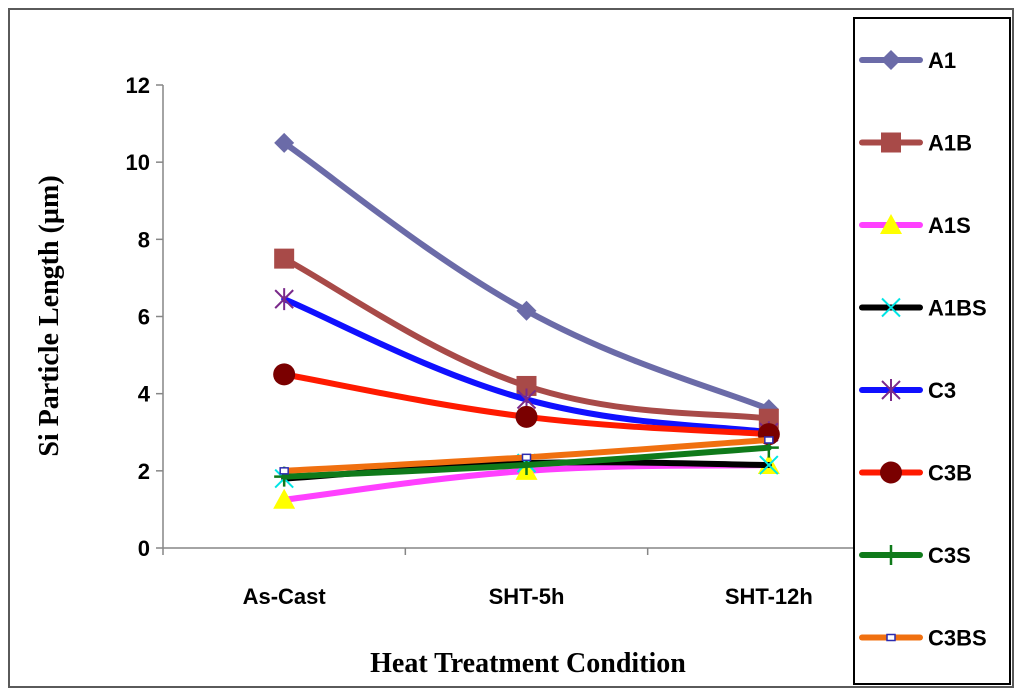 This screenshot has width=1024, height=700. What do you see at coordinates (49, 315) in the screenshot?
I see `y-axis-title: Si Particle Length (µm)` at bounding box center [49, 315].